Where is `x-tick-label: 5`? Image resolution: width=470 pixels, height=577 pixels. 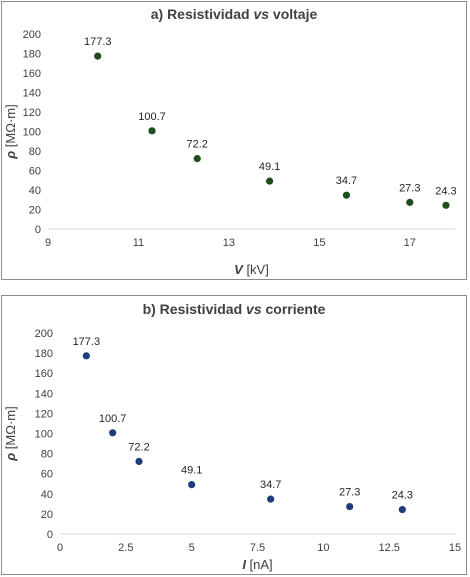 x-tick-label: 5 is located at coordinates (192, 548).